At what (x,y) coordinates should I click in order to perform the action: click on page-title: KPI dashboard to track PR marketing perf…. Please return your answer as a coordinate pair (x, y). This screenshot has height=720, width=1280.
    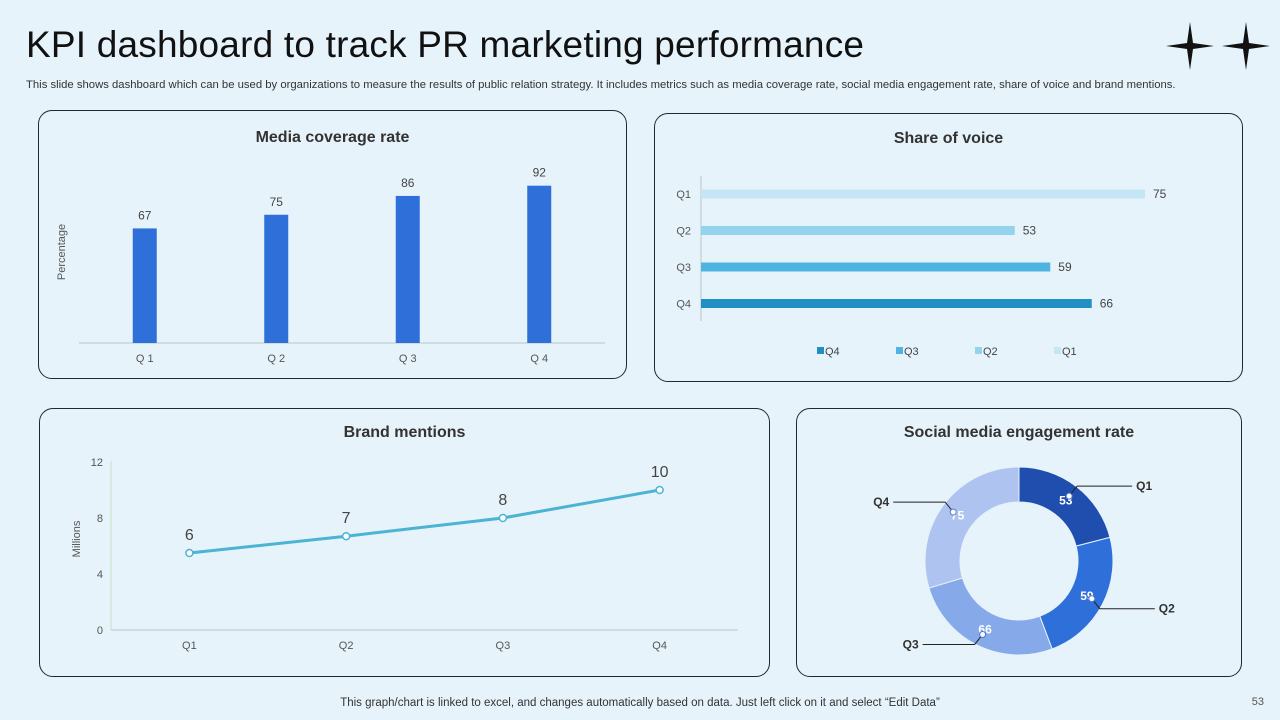
    Looking at the image, I should click on (445, 44).